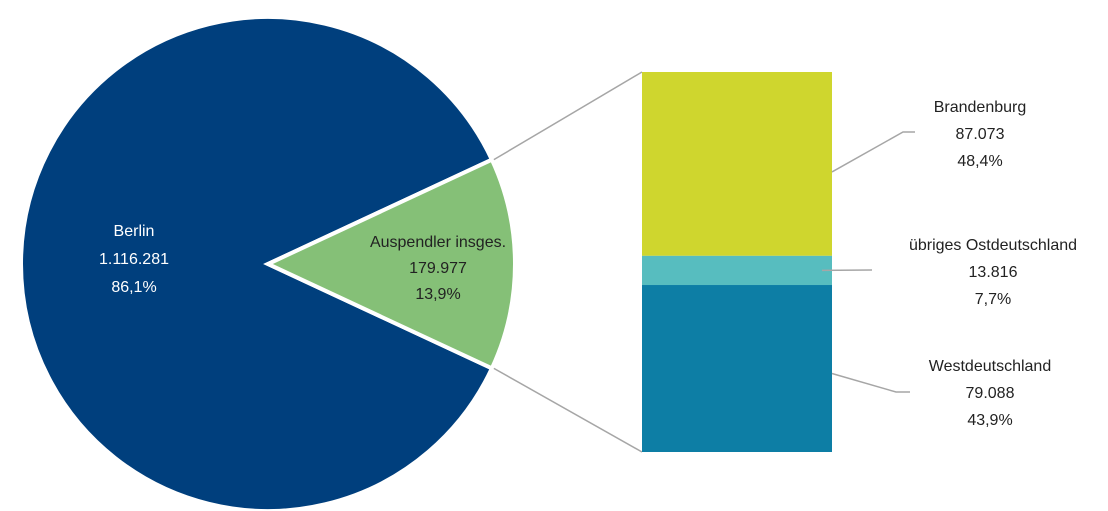 The image size is (1108, 511). I want to click on leader-line-westdeutschland, so click(870, 382).